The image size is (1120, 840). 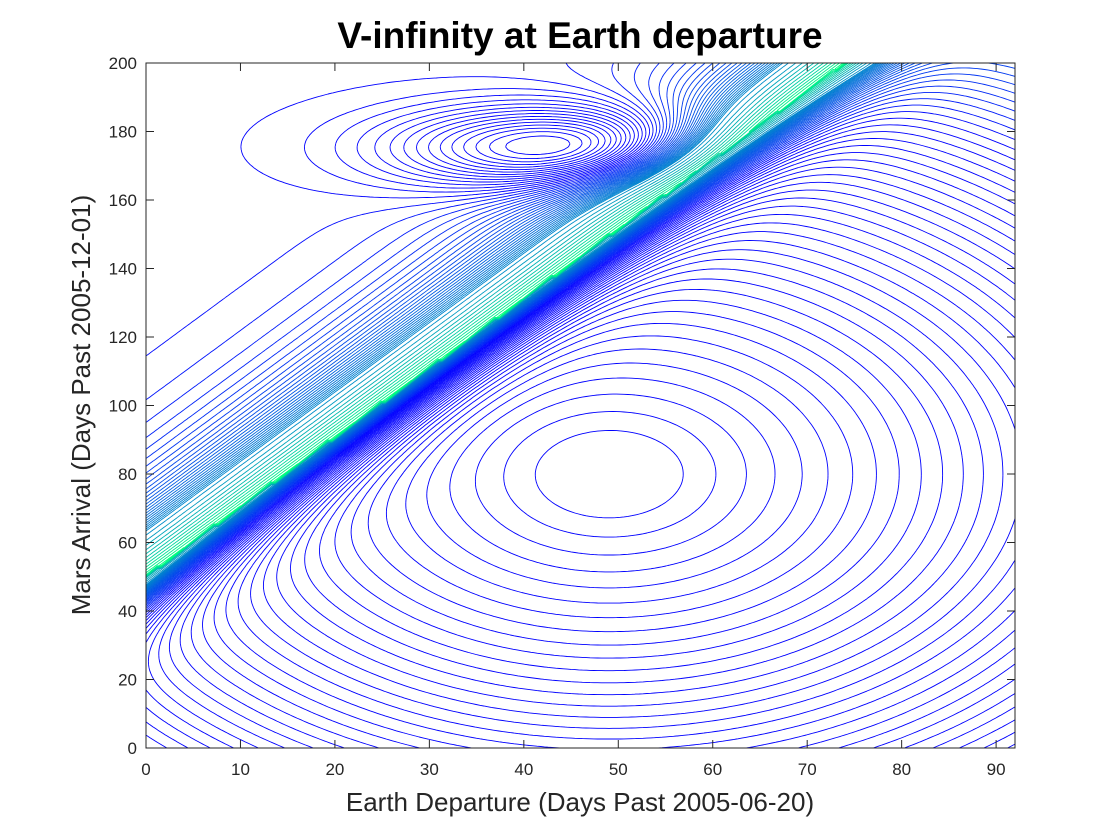 What do you see at coordinates (127, 611) in the screenshot?
I see `y-tick-label: 40` at bounding box center [127, 611].